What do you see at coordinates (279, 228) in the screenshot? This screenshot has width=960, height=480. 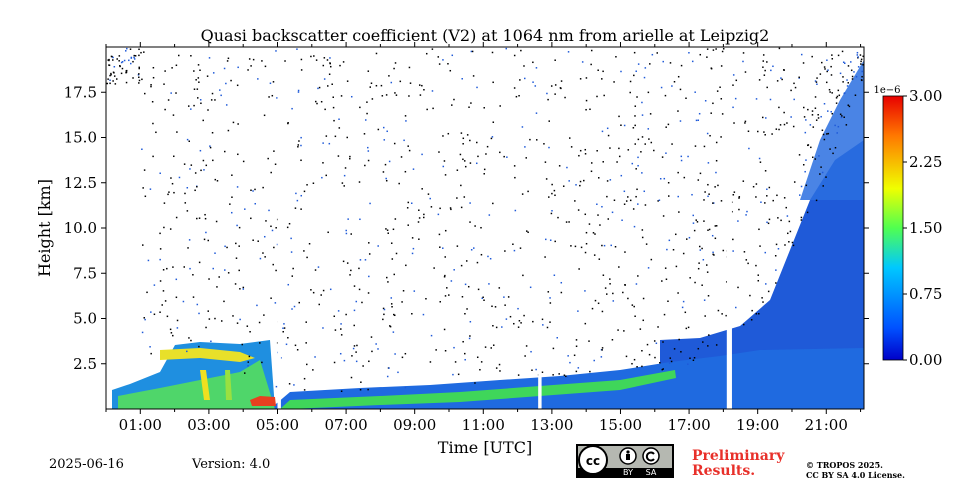 I see `data-gap` at bounding box center [279, 228].